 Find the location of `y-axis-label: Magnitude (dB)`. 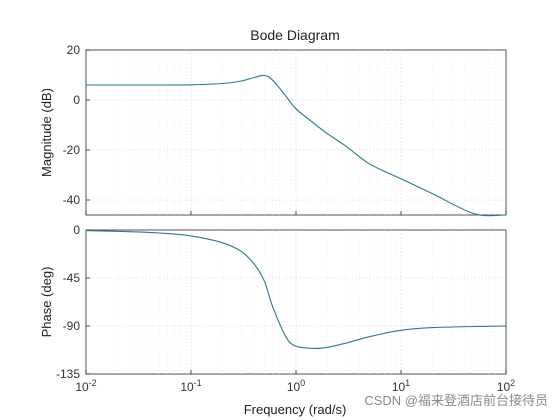

y-axis-label: Magnitude (dB) is located at coordinates (46, 132).